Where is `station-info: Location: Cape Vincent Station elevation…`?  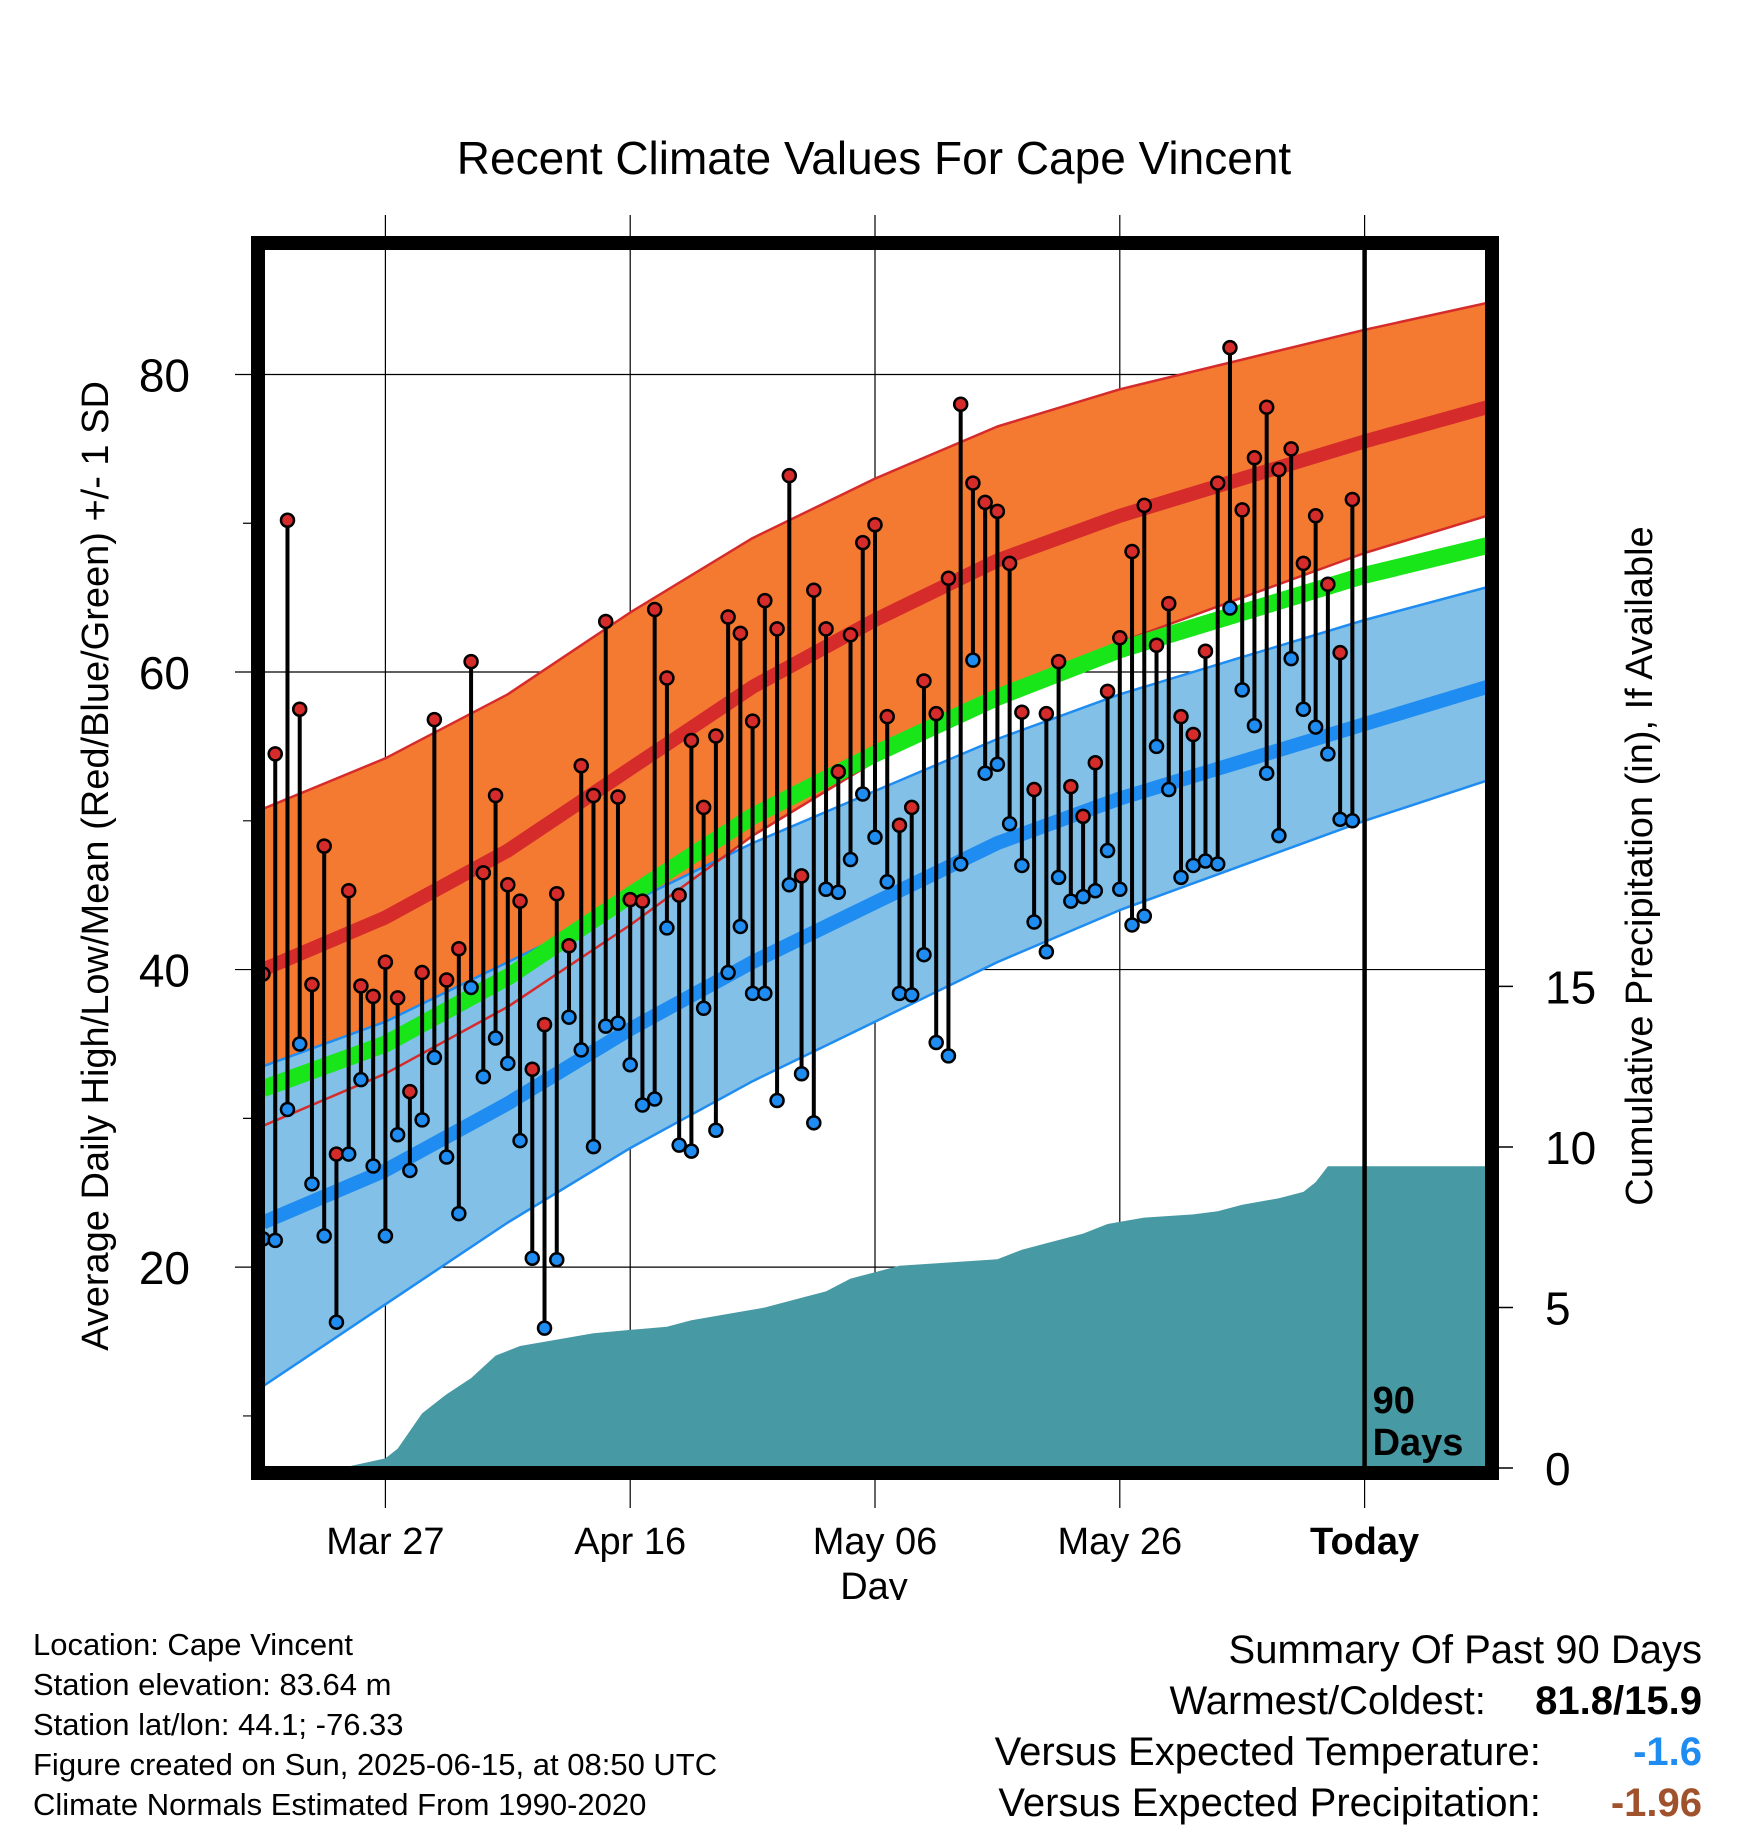 station-info: Location: Cape Vincent Station elevation… is located at coordinates (375, 1725).